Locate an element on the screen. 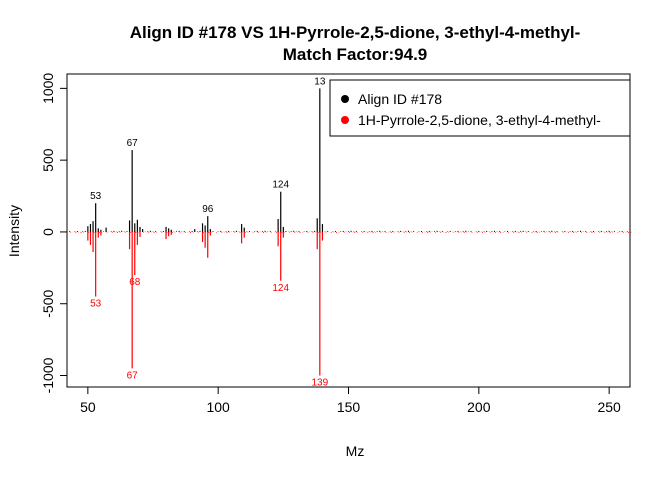 The image size is (672, 480). x-tick-label: 200 is located at coordinates (479, 407).